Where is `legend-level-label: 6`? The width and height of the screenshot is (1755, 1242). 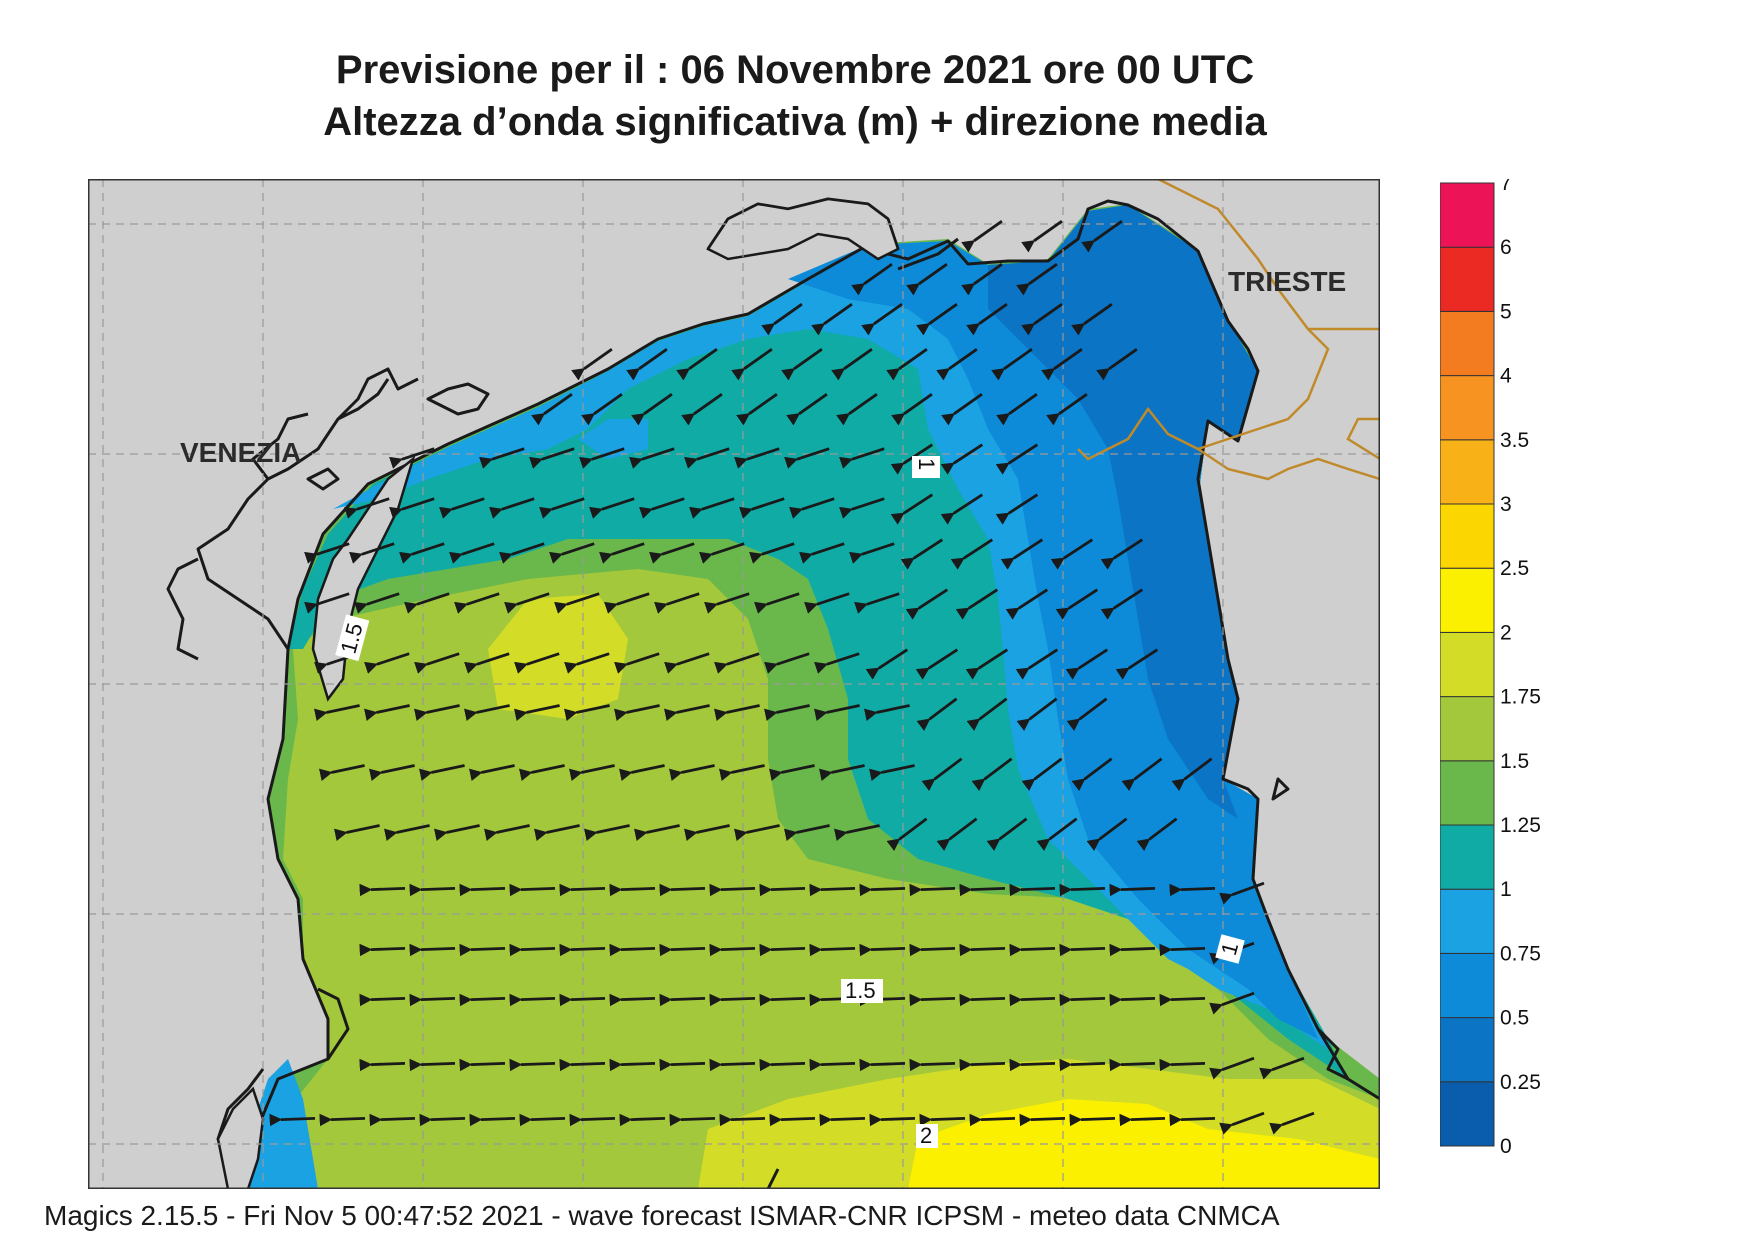
legend-level-label: 6 is located at coordinates (1506, 247).